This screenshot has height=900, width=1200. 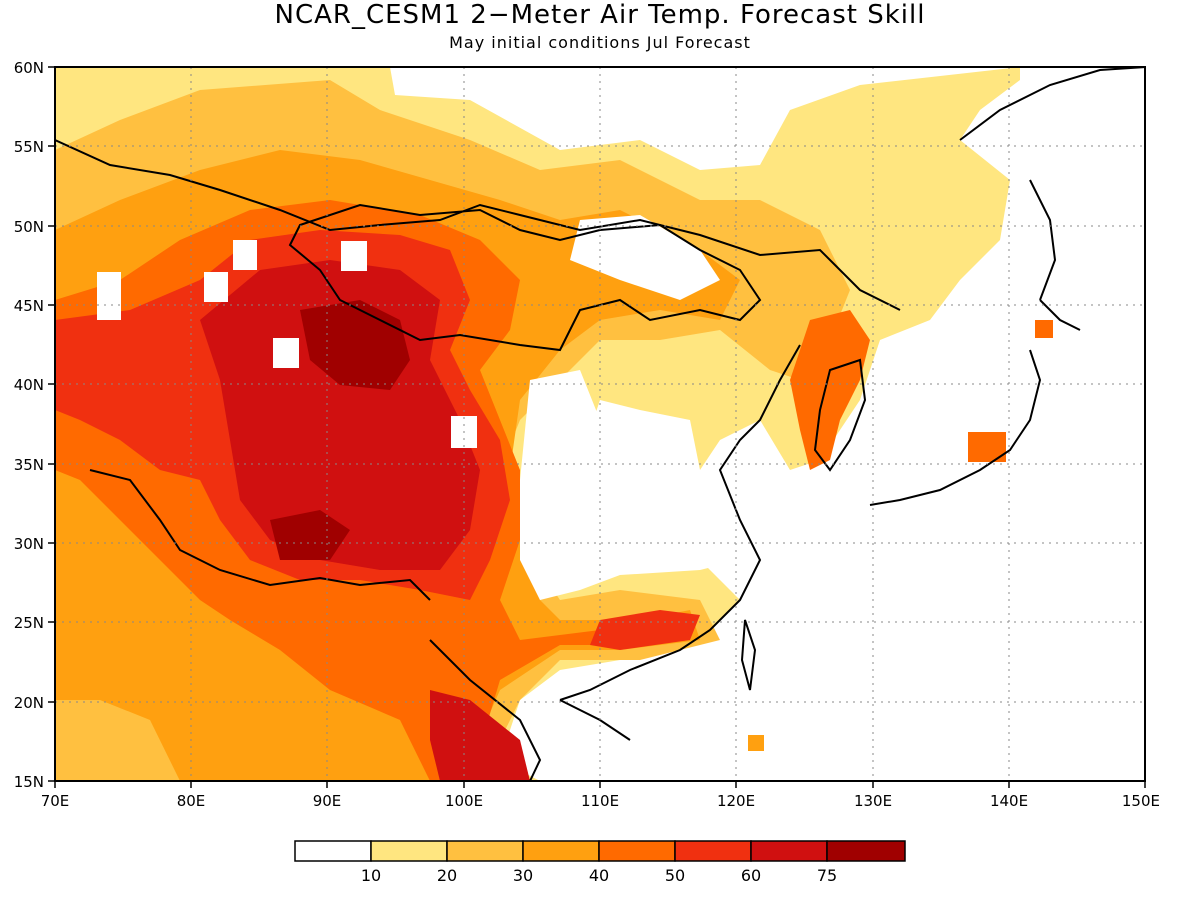 What do you see at coordinates (1009, 801) in the screenshot?
I see `lon-tick-label: 140E` at bounding box center [1009, 801].